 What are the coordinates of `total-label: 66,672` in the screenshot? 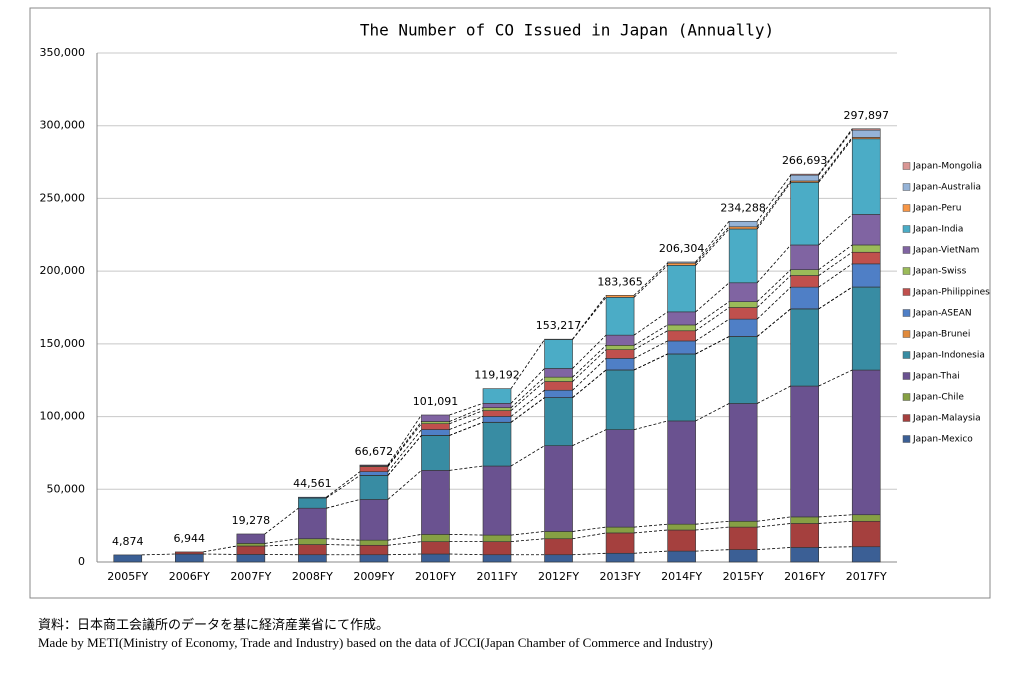 It's located at (374, 451).